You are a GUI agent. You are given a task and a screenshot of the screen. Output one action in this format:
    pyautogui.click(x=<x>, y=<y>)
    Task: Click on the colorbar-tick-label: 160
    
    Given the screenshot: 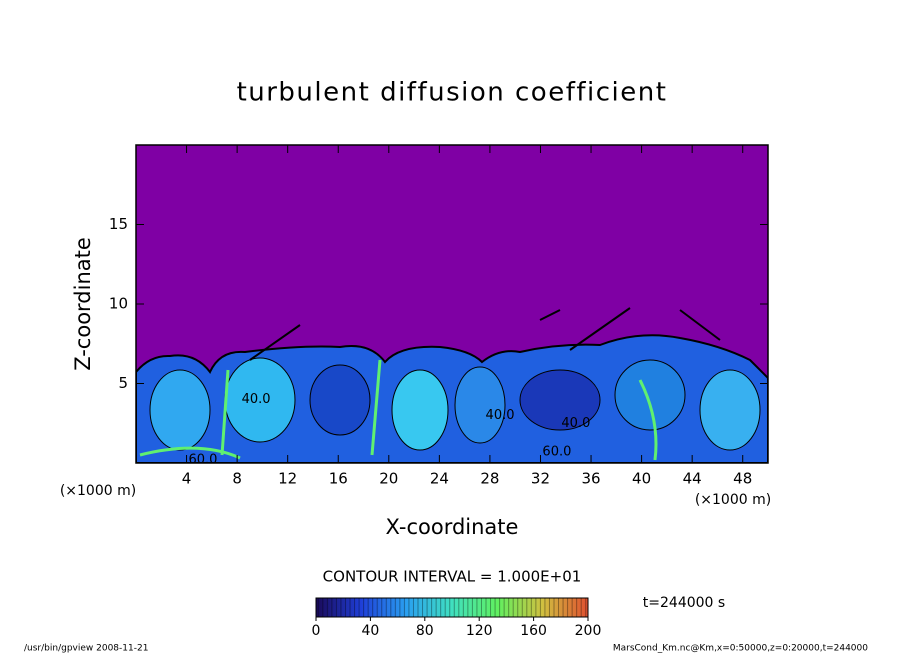 What is the action you would take?
    pyautogui.click(x=533, y=631)
    